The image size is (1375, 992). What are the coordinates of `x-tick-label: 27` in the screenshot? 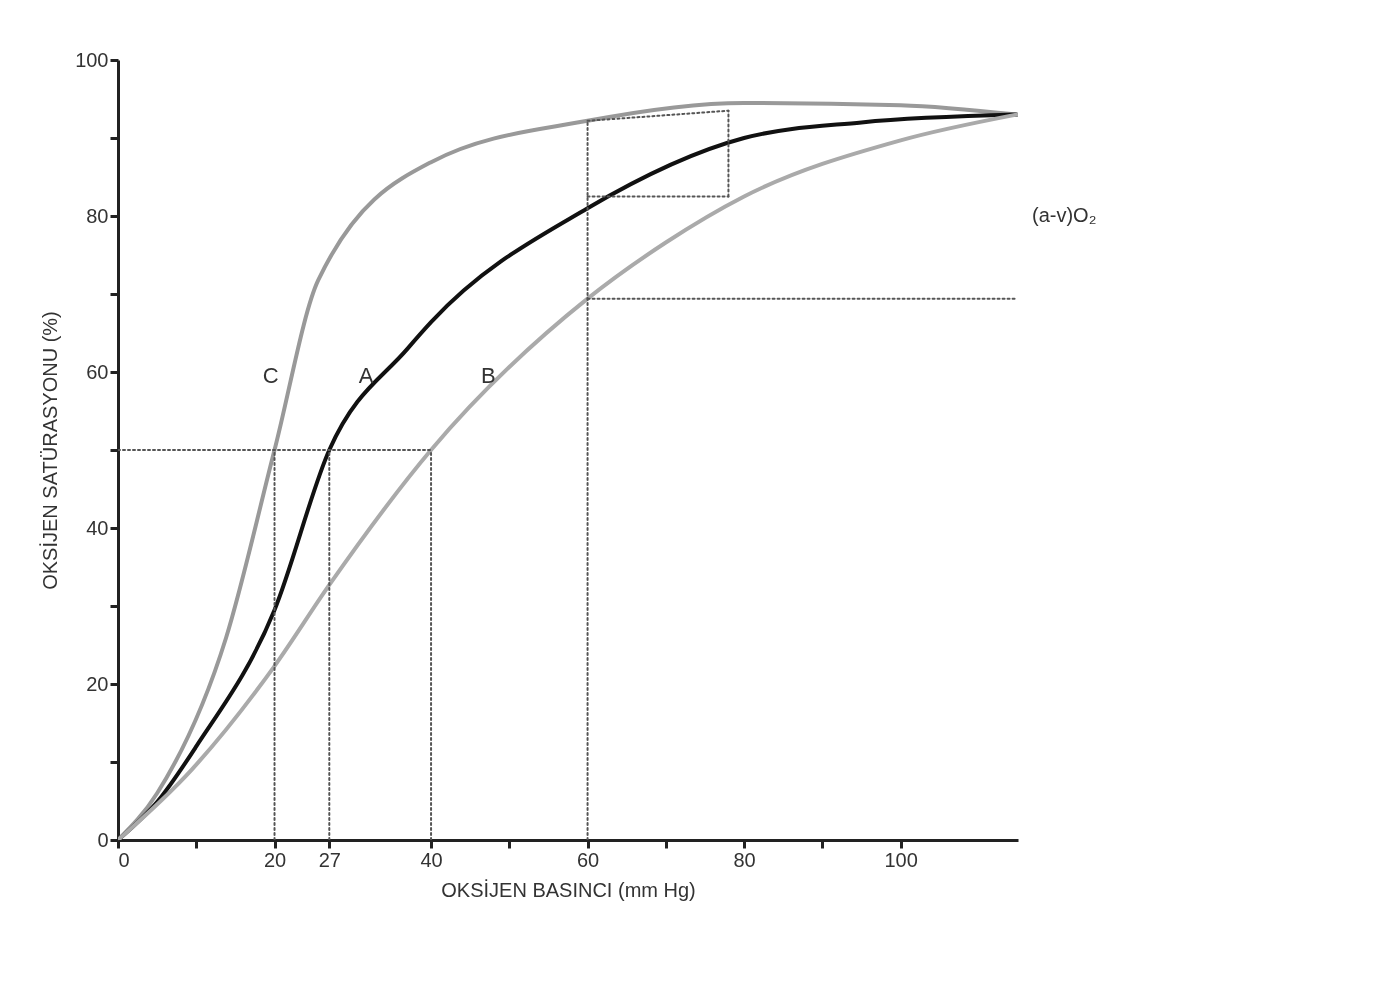 It's located at (329, 859).